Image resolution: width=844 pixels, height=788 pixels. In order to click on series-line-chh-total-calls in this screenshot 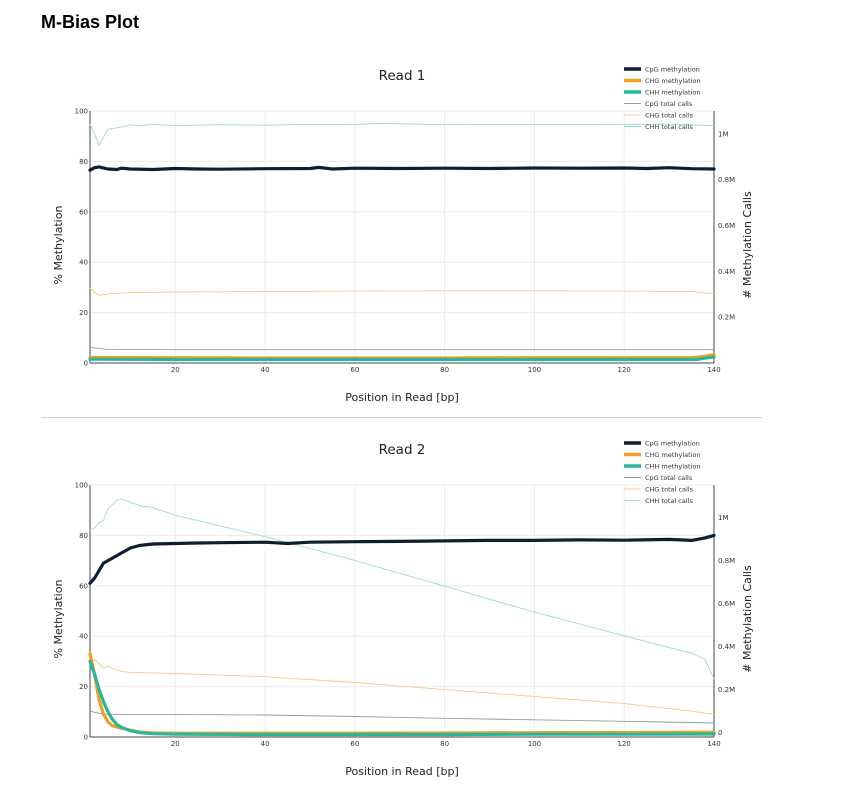, I will do `click(402, 134)`.